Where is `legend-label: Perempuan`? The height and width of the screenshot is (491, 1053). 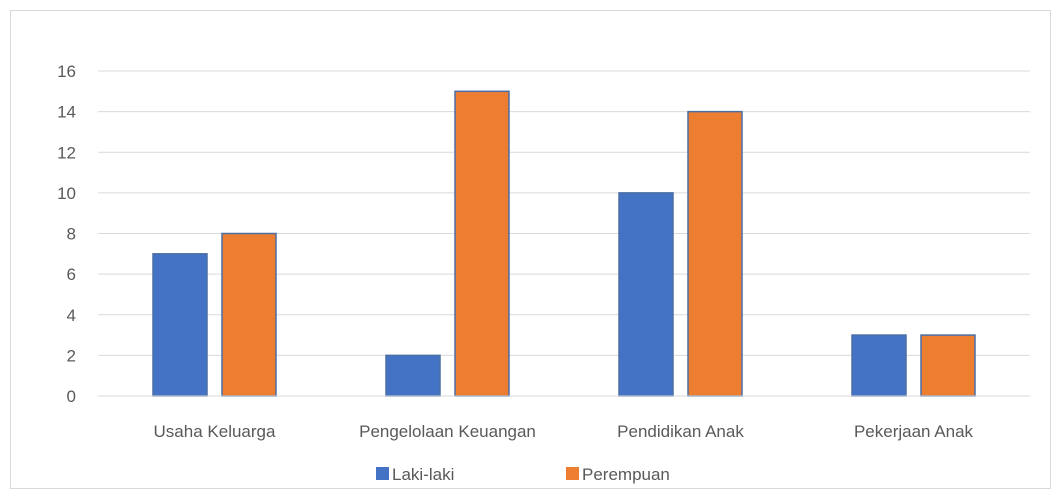 legend-label: Perempuan is located at coordinates (626, 474).